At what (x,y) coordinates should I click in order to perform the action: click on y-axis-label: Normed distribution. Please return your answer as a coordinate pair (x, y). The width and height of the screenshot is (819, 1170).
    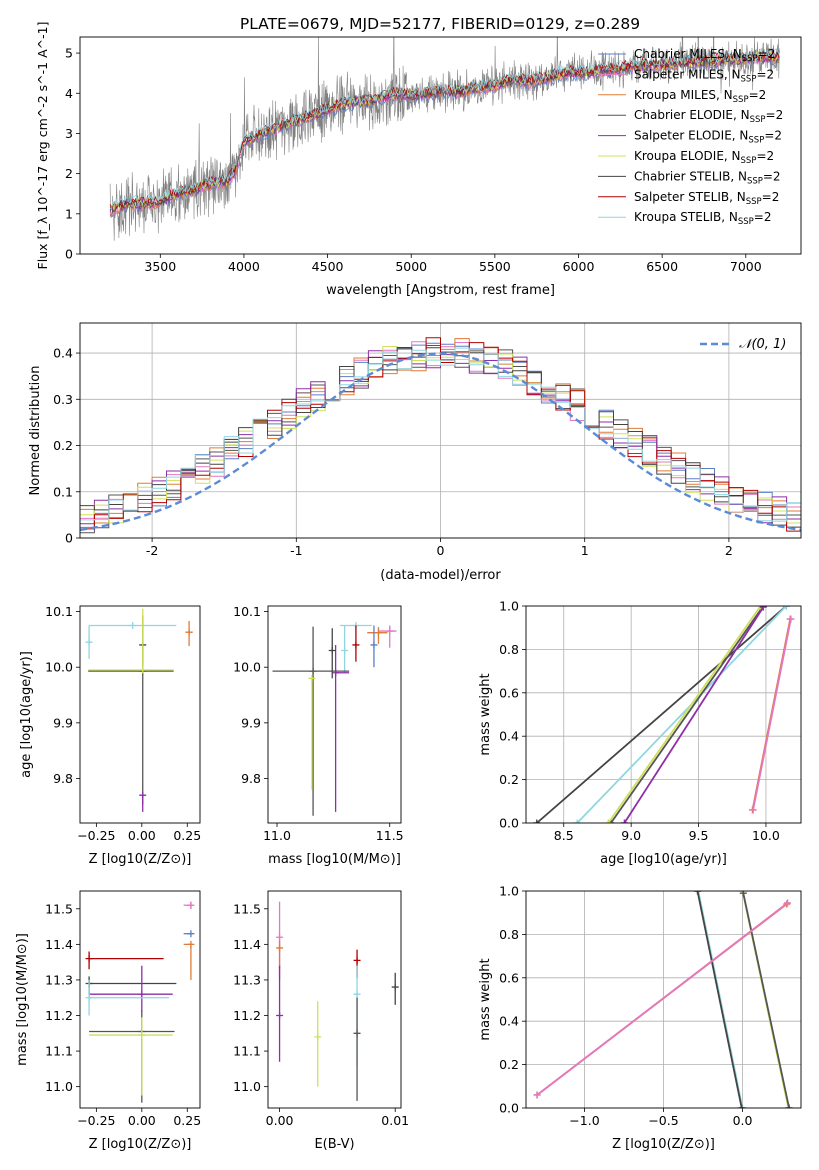
    Looking at the image, I should click on (35, 431).